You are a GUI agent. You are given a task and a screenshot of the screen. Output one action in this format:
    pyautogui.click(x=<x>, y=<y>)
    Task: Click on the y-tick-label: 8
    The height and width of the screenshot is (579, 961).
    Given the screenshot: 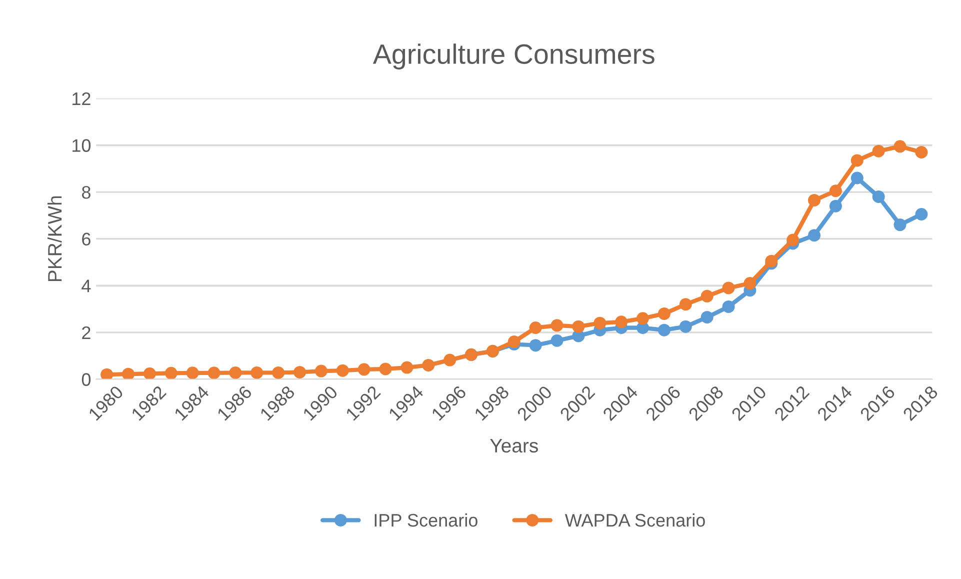 What is the action you would take?
    pyautogui.click(x=86, y=192)
    